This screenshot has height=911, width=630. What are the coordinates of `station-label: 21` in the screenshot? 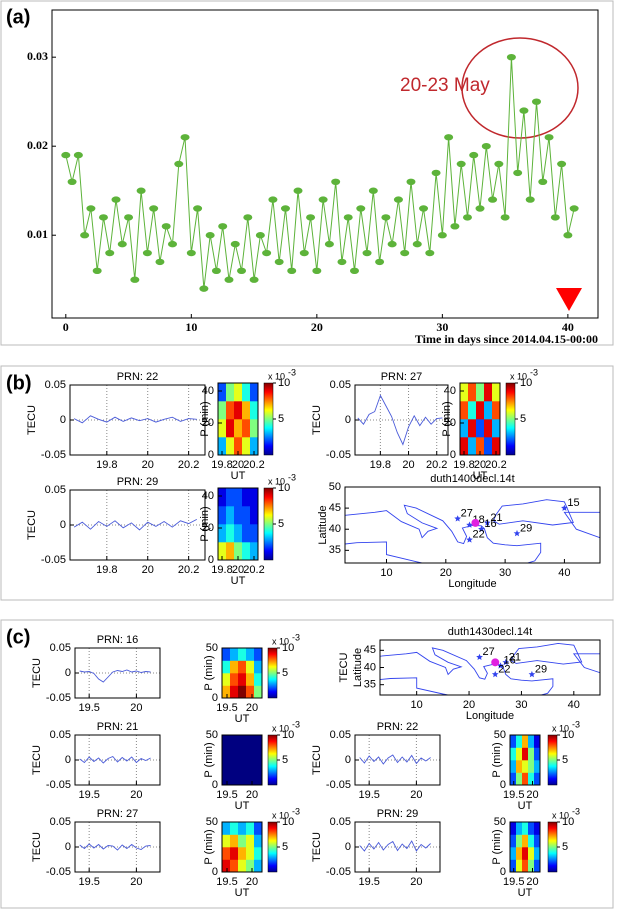 It's located at (496, 518).